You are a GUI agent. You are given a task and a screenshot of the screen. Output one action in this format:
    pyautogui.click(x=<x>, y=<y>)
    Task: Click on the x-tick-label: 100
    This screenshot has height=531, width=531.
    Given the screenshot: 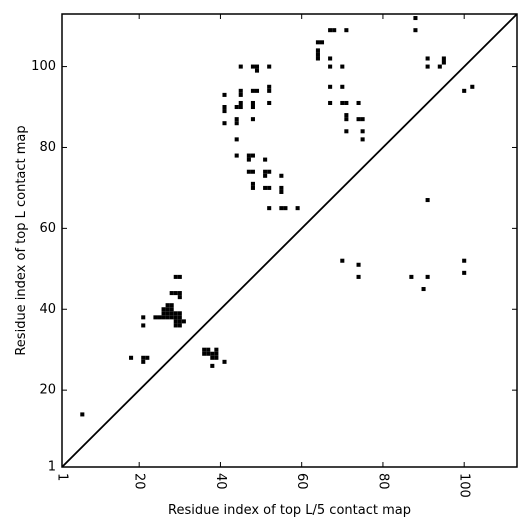 What is the action you would take?
    pyautogui.click(x=464, y=485)
    